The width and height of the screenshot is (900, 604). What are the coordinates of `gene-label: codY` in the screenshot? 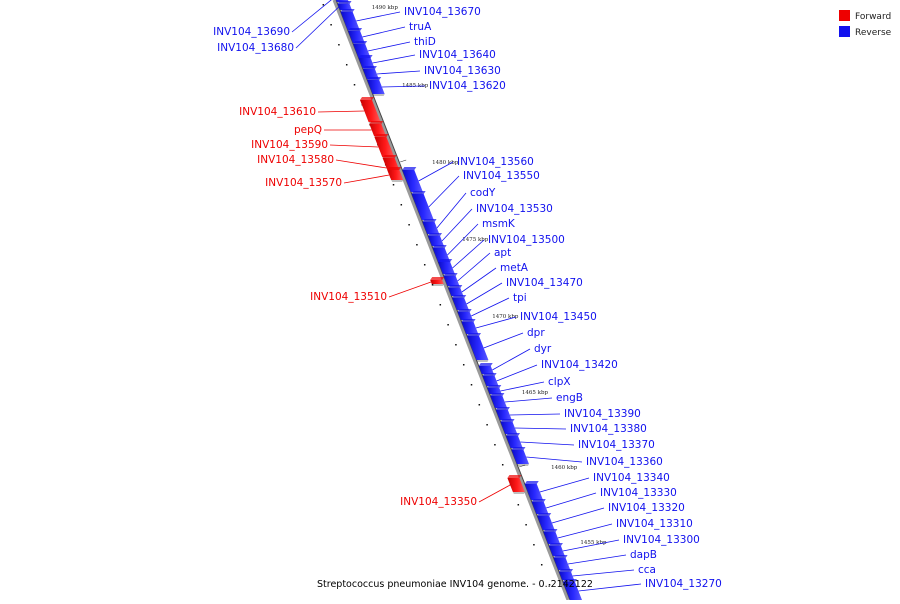 It's located at (483, 193).